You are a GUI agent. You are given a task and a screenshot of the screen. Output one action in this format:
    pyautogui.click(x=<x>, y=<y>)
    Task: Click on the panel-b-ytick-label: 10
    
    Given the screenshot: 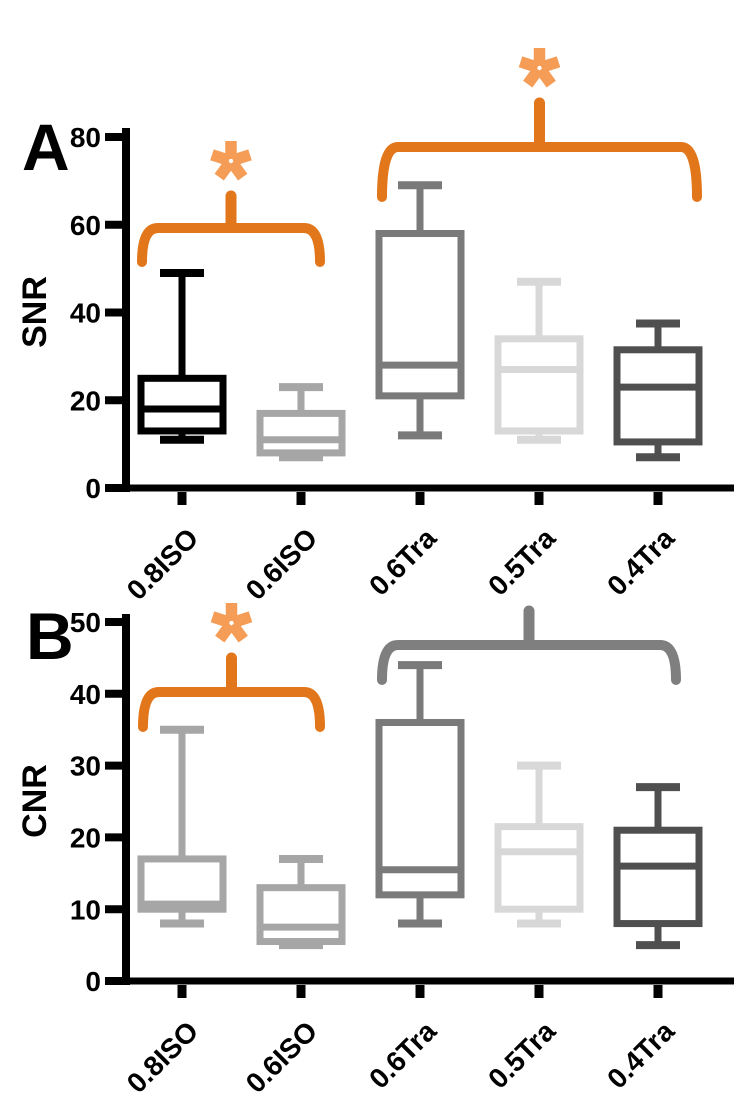 What is the action you would take?
    pyautogui.click(x=85, y=909)
    